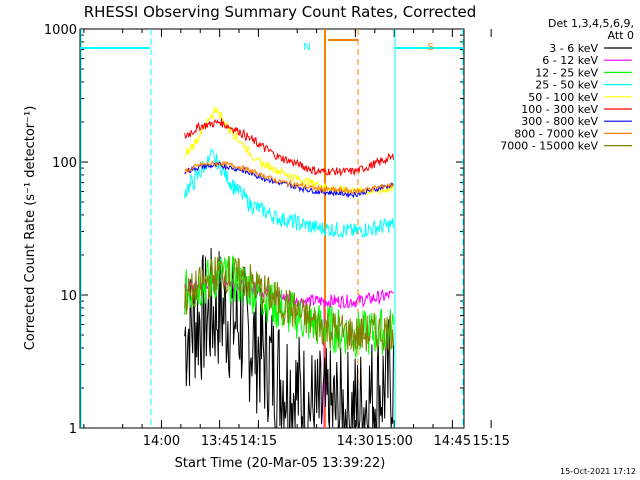 The height and width of the screenshot is (480, 640). Describe the element at coordinates (452, 441) in the screenshot. I see `x-tick-label: 14:45` at that location.